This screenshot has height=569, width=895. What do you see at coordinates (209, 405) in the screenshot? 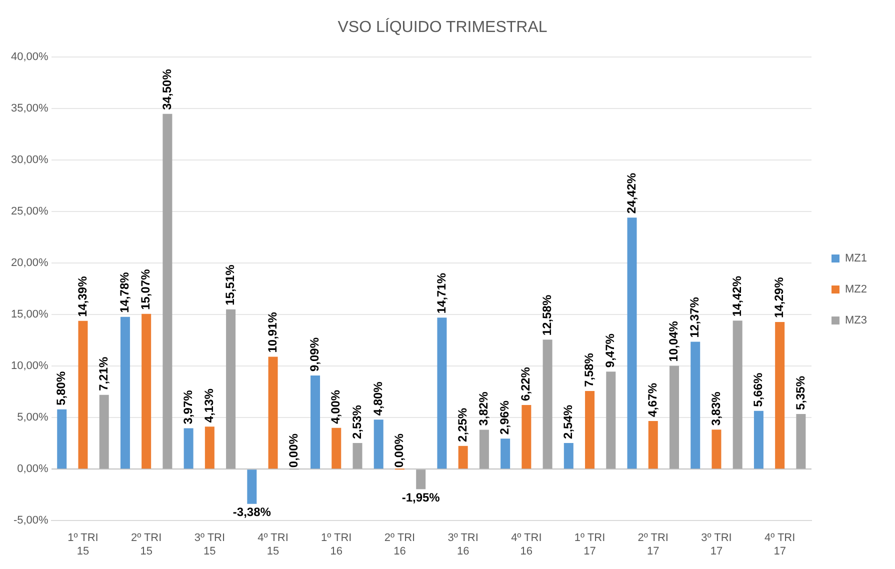
I see `data-label: 4,13%` at bounding box center [209, 405].